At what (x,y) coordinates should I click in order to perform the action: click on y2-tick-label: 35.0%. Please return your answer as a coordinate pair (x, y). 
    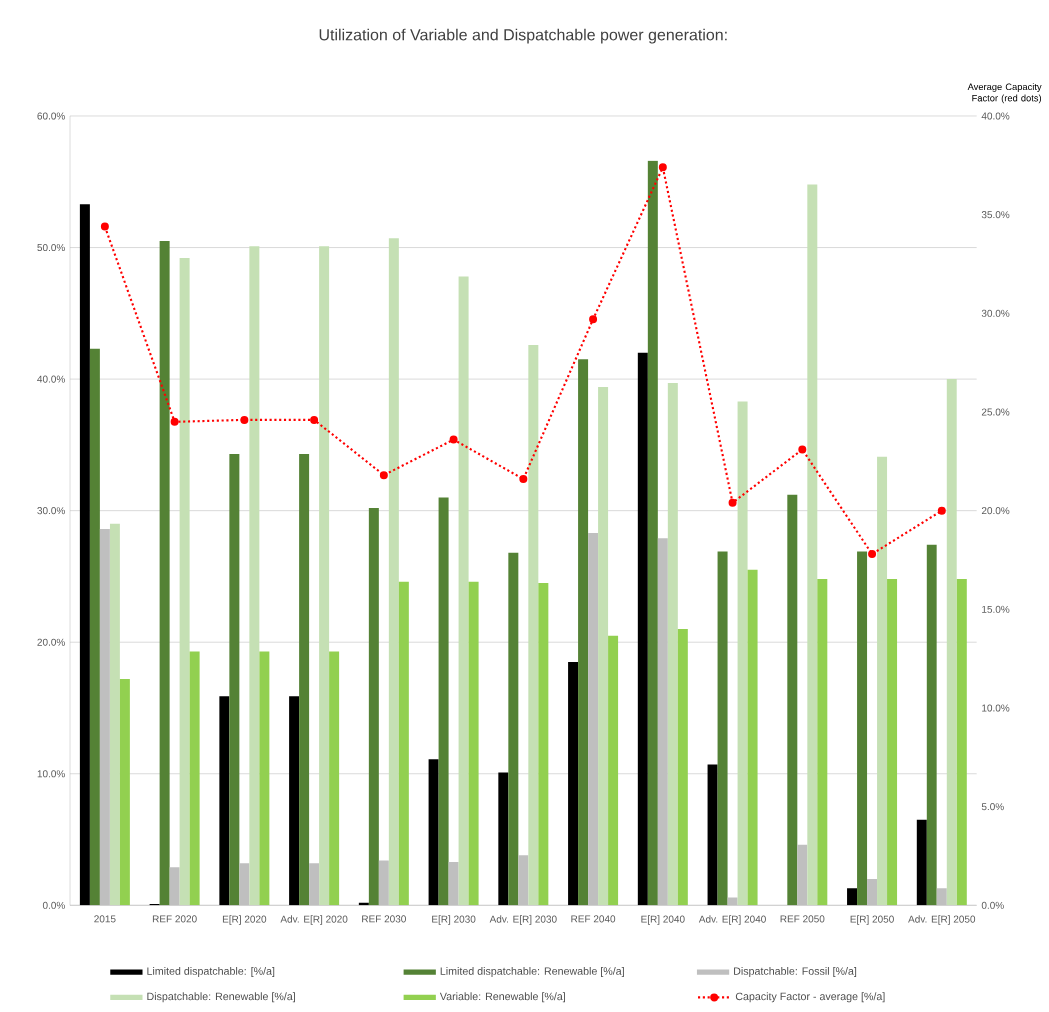
    Looking at the image, I should click on (995, 215).